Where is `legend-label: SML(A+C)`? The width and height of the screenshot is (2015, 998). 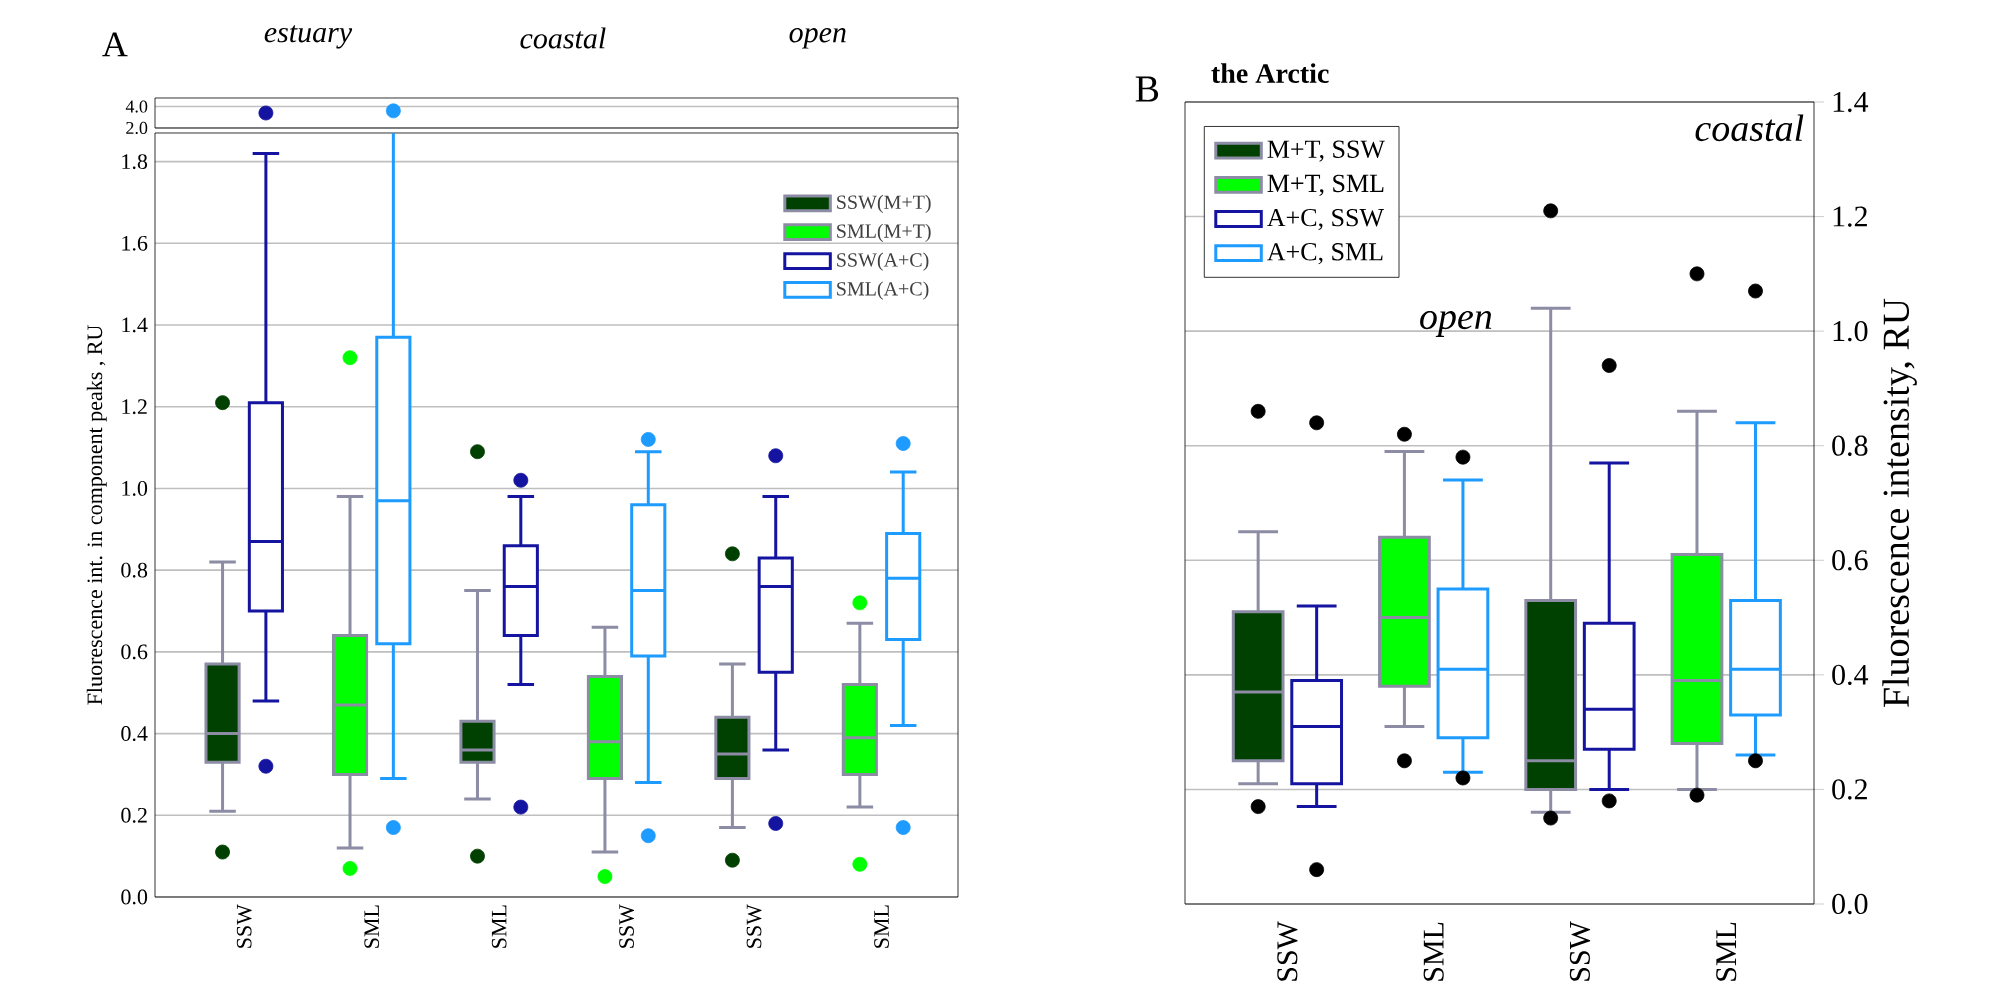 legend-label: SML(A+C) is located at coordinates (883, 290).